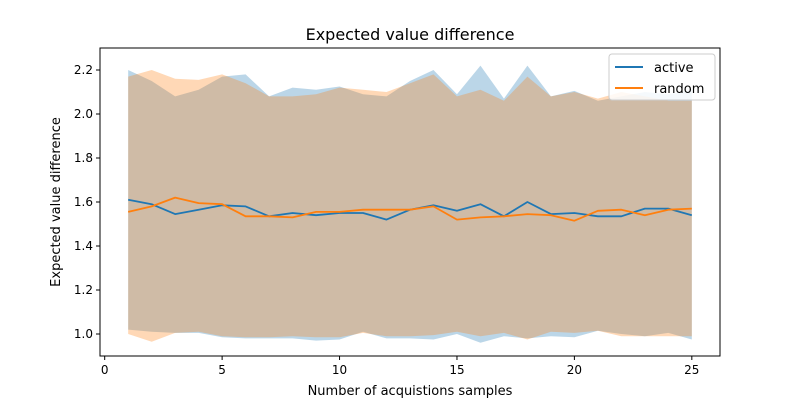 This screenshot has height=400, width=800. What do you see at coordinates (662, 77) in the screenshot?
I see `legend: active random` at bounding box center [662, 77].